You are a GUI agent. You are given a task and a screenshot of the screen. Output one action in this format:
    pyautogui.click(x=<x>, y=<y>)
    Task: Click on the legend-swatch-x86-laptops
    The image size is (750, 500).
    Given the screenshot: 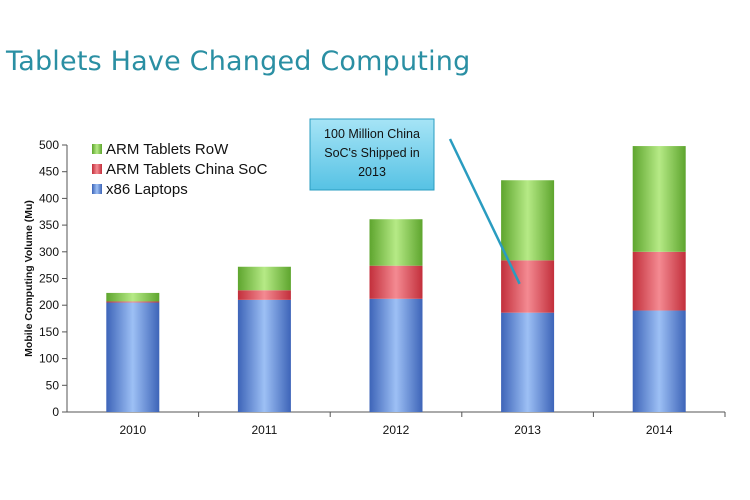 What is the action you would take?
    pyautogui.click(x=97, y=189)
    